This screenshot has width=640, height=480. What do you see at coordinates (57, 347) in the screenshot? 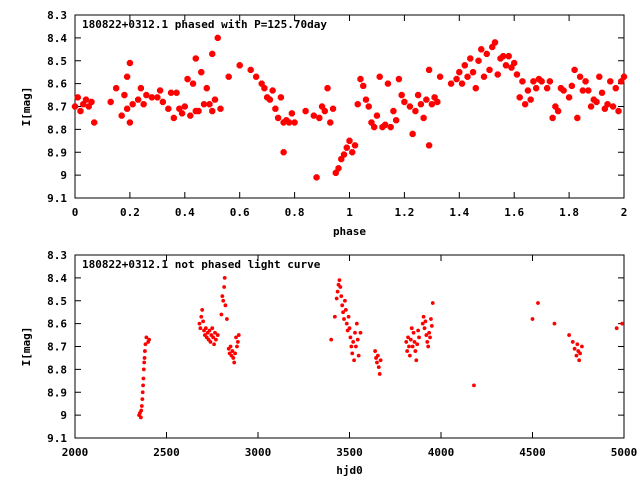
I see `unphased-y-tick-label: 8.7` at bounding box center [57, 347].